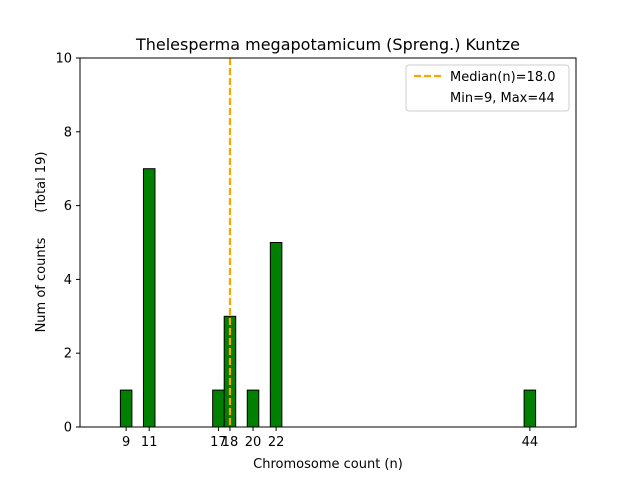 Image resolution: width=640 pixels, height=480 pixels. Describe the element at coordinates (68, 206) in the screenshot. I see `y-tick-label-6: 6` at that location.